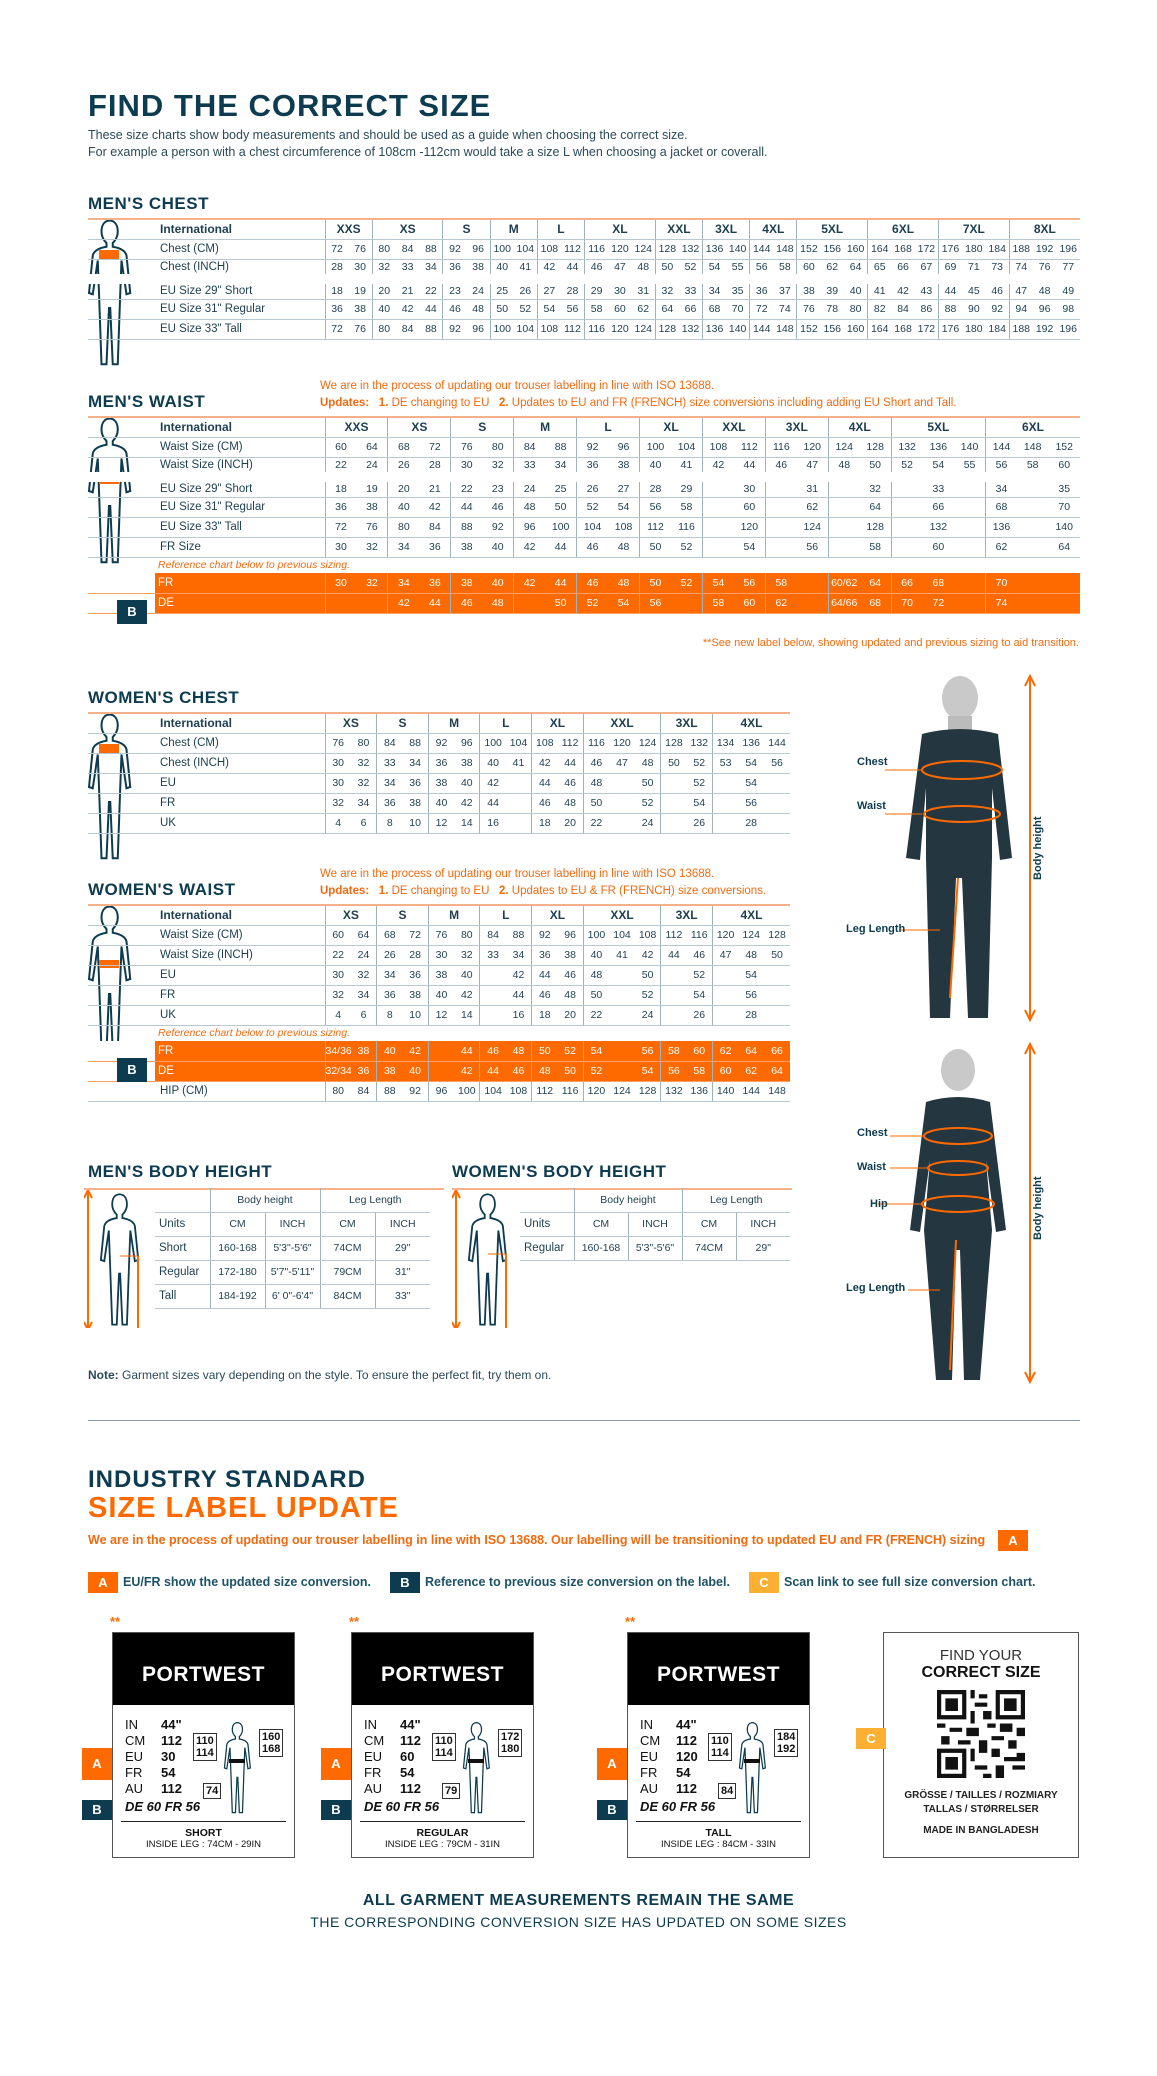 This screenshot has height=2076, width=1157. What do you see at coordinates (354, 1621) in the screenshot?
I see `card-mark: **` at bounding box center [354, 1621].